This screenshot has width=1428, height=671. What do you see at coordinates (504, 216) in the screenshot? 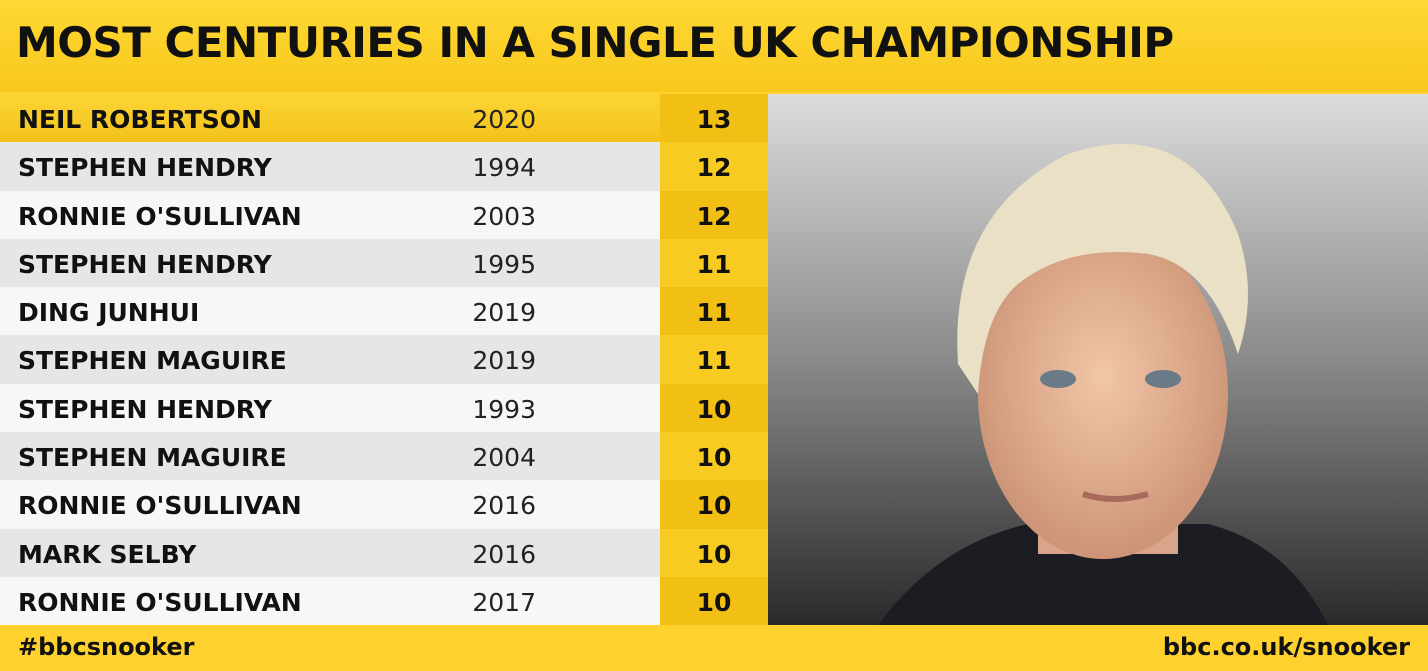
I see `year: 2003` at bounding box center [504, 216].